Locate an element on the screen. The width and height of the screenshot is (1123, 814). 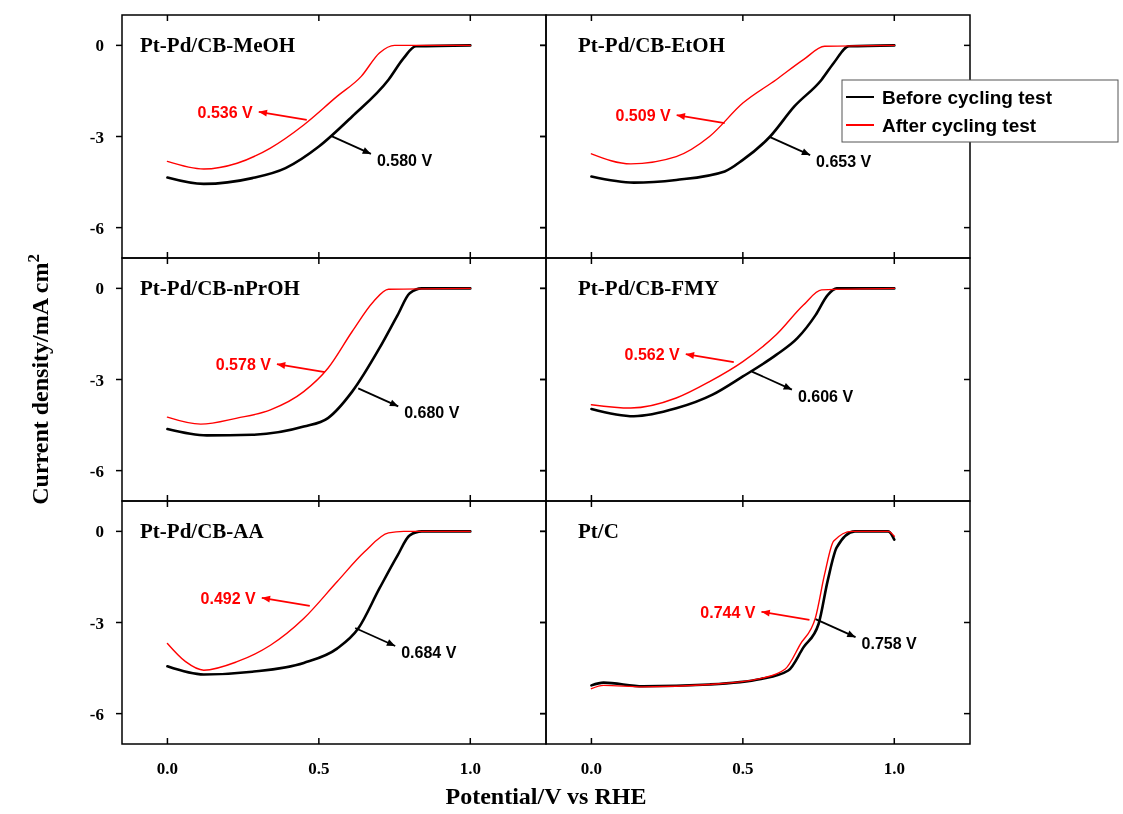
annotation: 0.509 V is located at coordinates (643, 116).